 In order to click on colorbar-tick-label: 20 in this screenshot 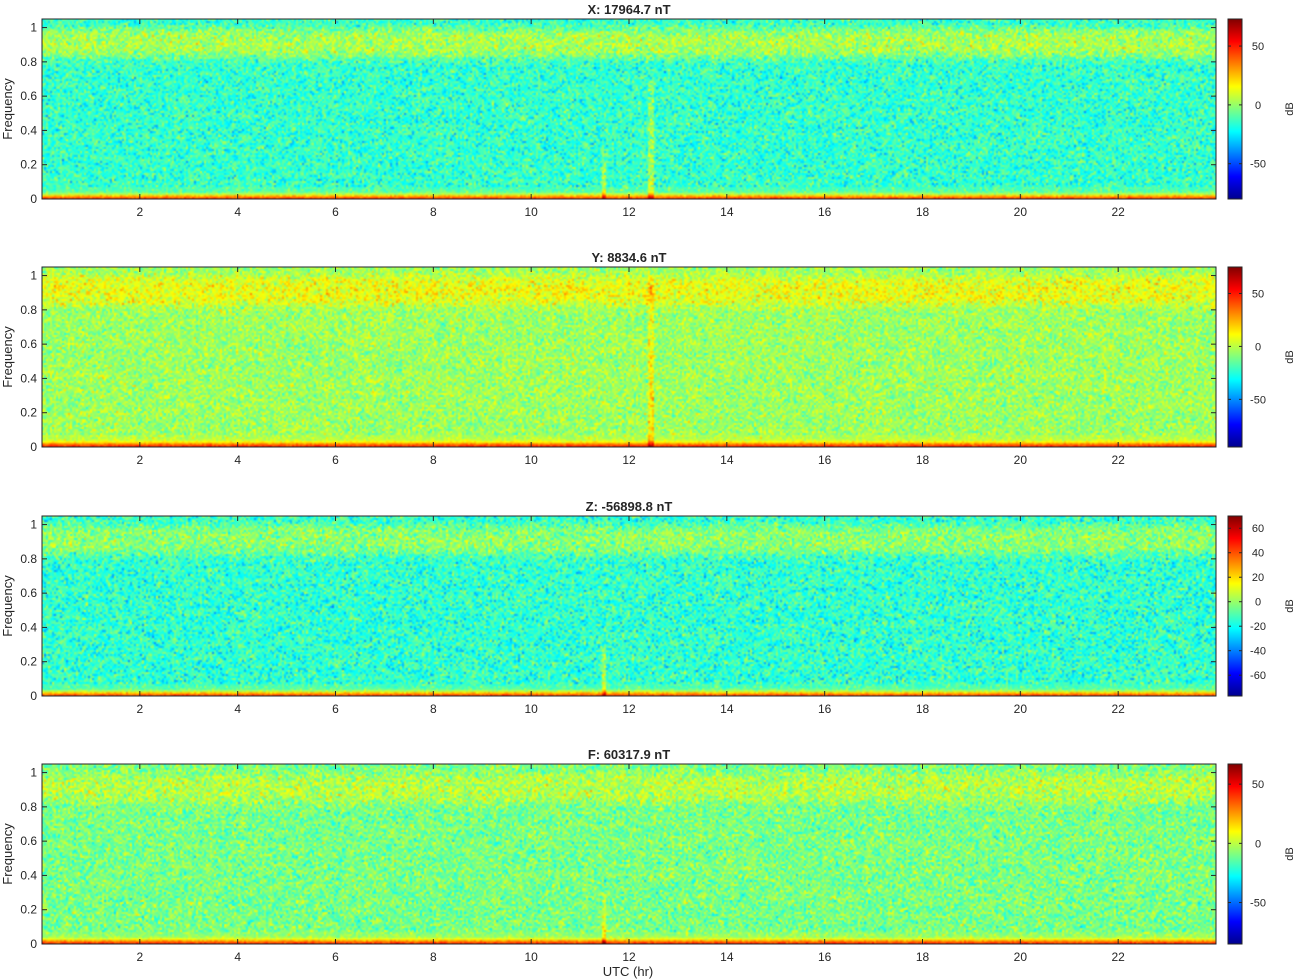, I will do `click(1258, 578)`.